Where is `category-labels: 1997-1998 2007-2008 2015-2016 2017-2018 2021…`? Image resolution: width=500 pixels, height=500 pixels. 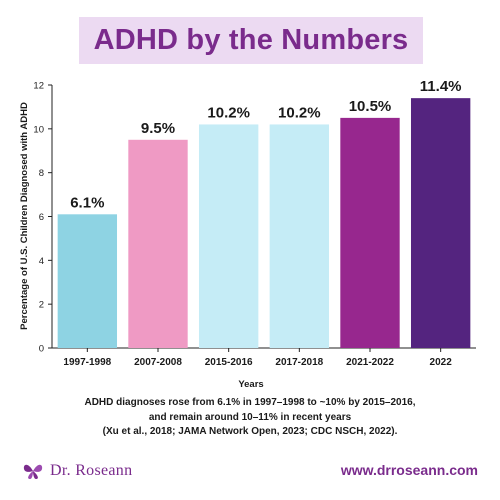
category-labels: 1997-1998 2007-2008 2015-2016 2017-2018 2021… is located at coordinates (257, 362).